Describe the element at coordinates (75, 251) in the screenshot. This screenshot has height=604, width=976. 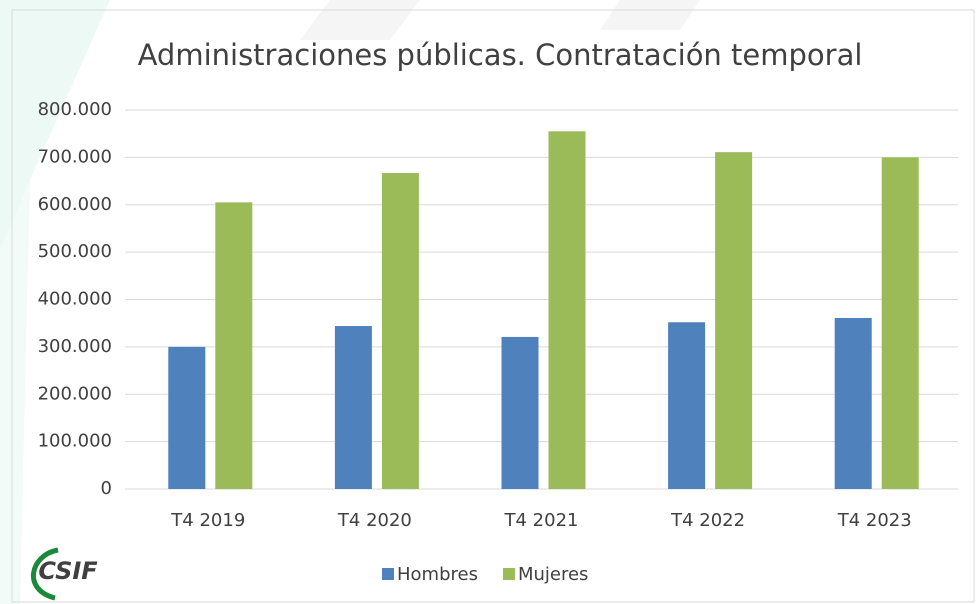
I see `y-tick-label: 500.000` at that location.